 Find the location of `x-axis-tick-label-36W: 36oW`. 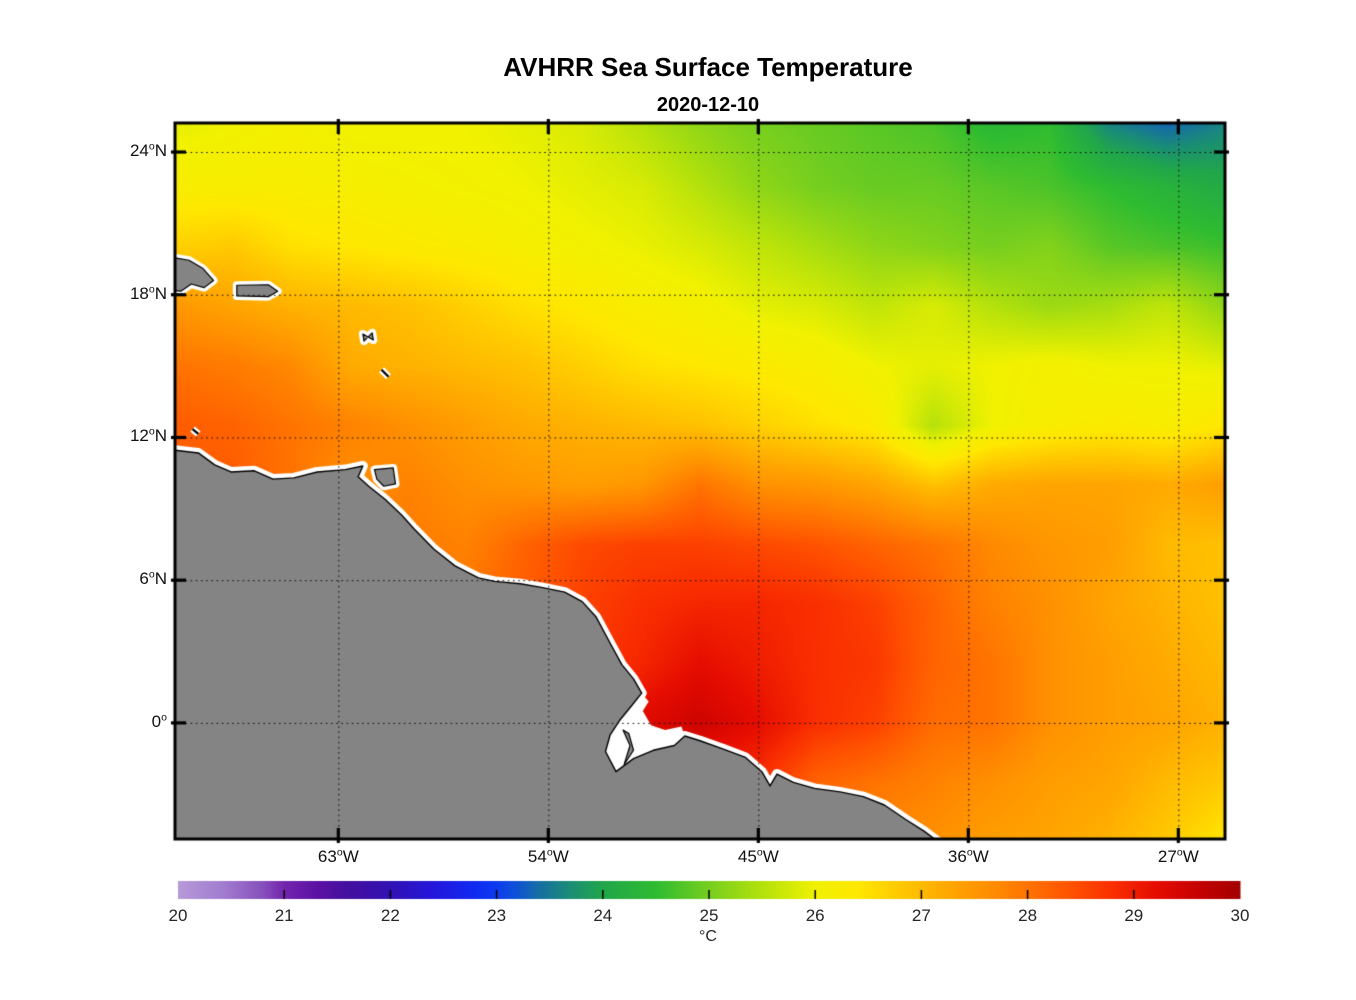

x-axis-tick-label-36W: 36oW is located at coordinates (968, 856).